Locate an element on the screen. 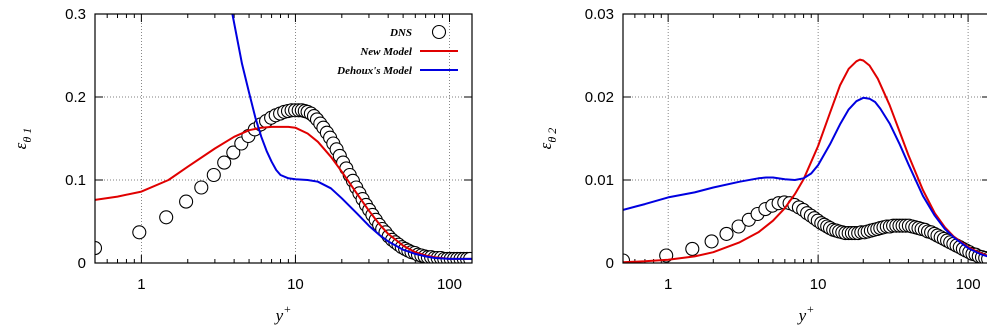  y-axis-title: εθ 1 is located at coordinates (22, 139).